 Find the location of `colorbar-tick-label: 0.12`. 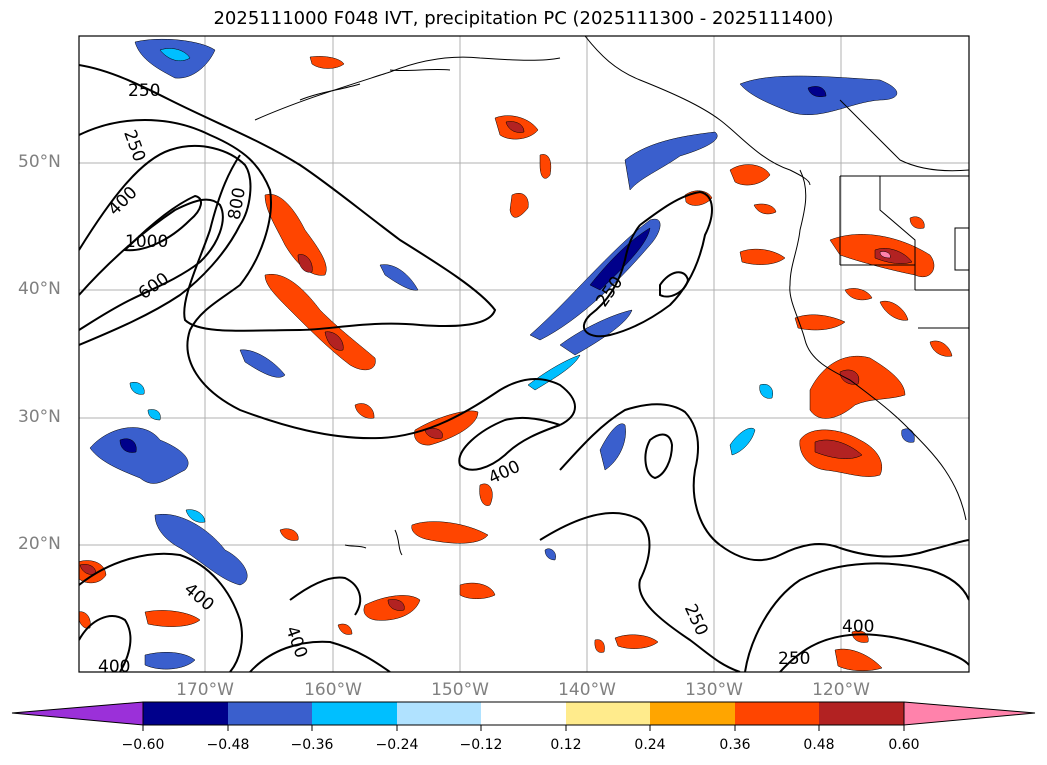

colorbar-tick-label: 0.12 is located at coordinates (566, 745).